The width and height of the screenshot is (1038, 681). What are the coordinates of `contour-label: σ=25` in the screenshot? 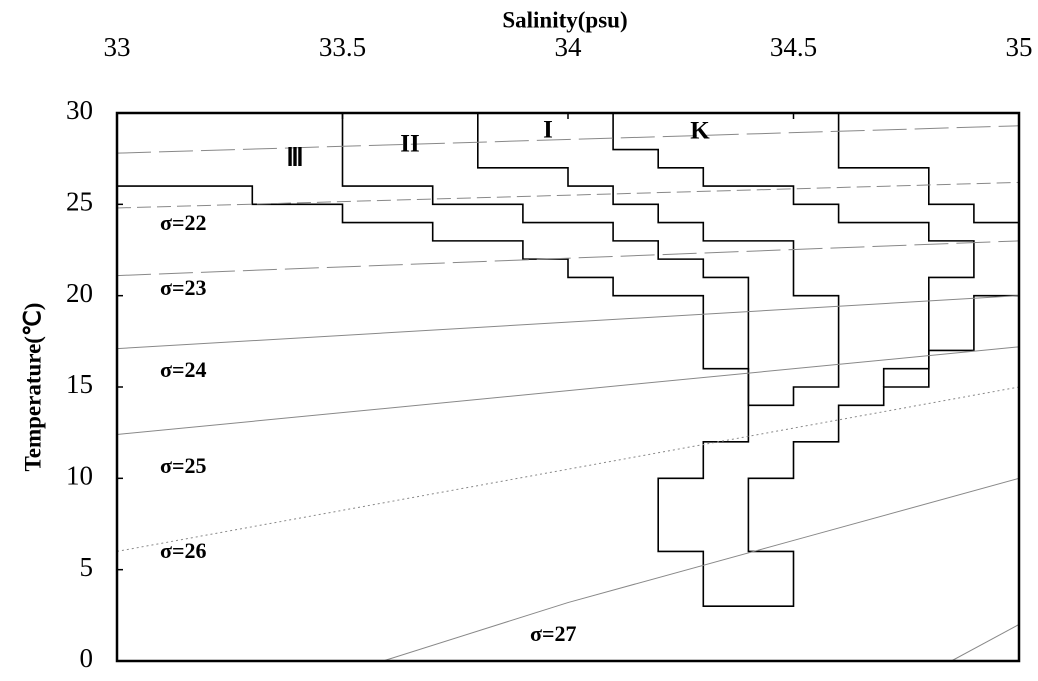 It's located at (183, 465).